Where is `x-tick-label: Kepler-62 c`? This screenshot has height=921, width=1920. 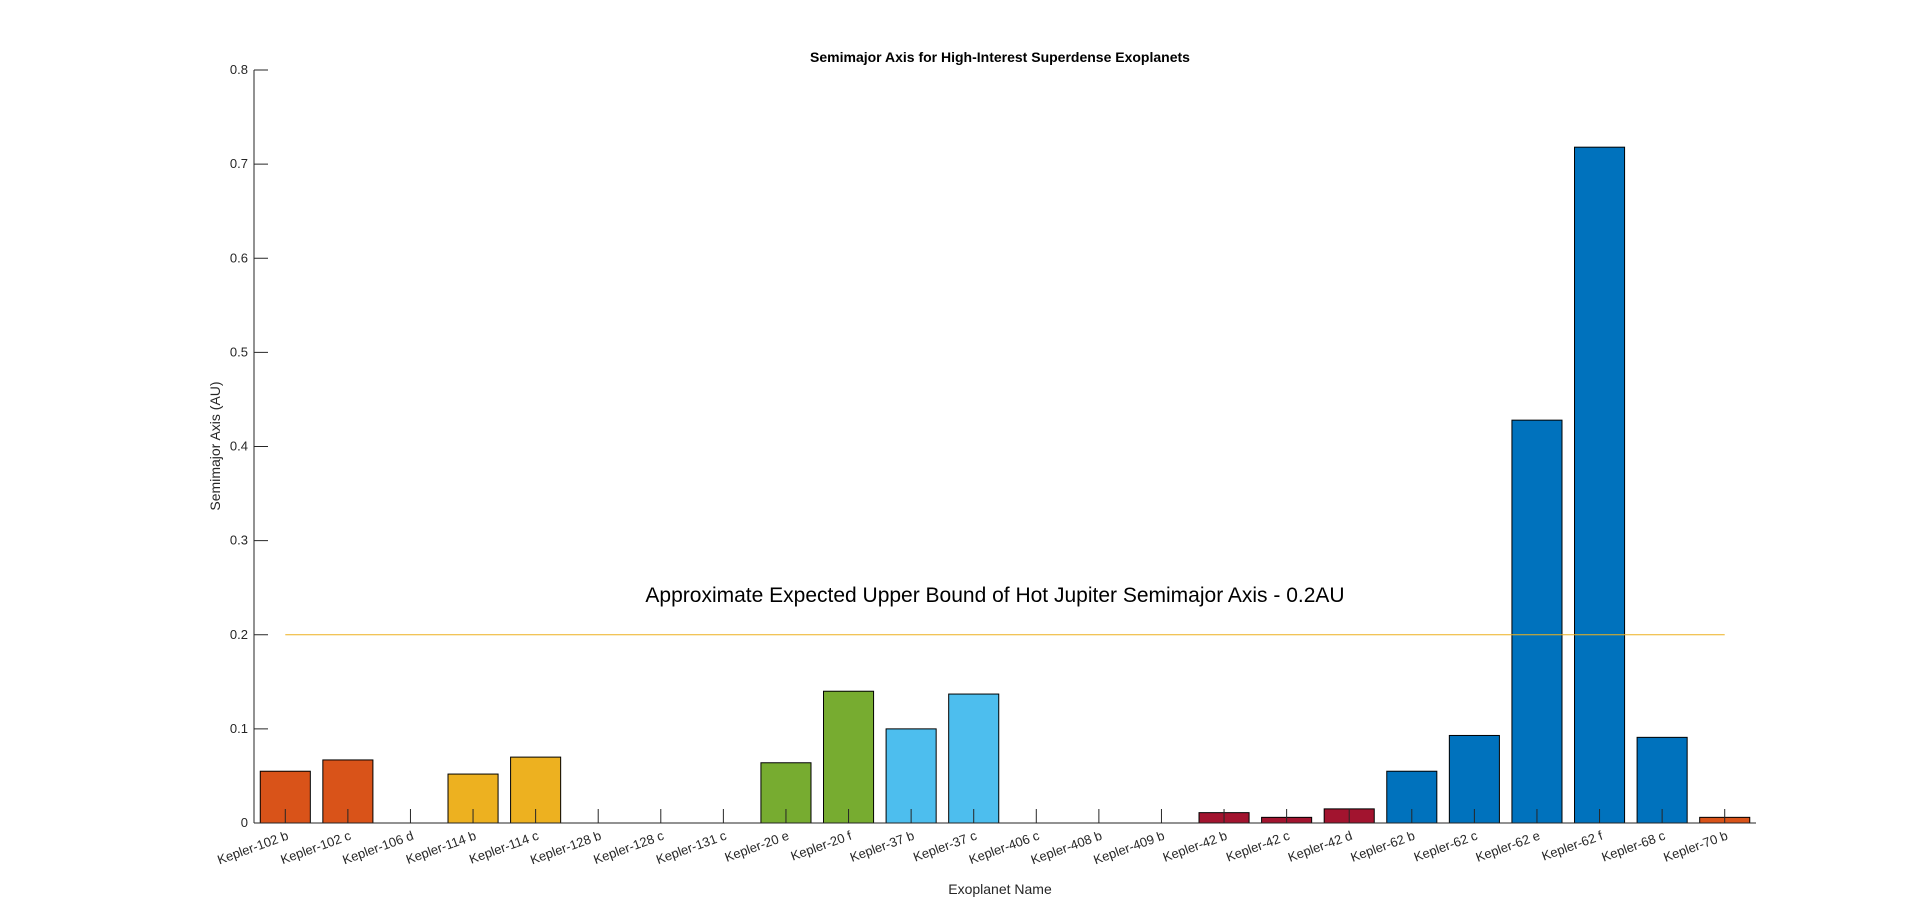
x-tick-label: Kepler-62 c is located at coordinates (1446, 846).